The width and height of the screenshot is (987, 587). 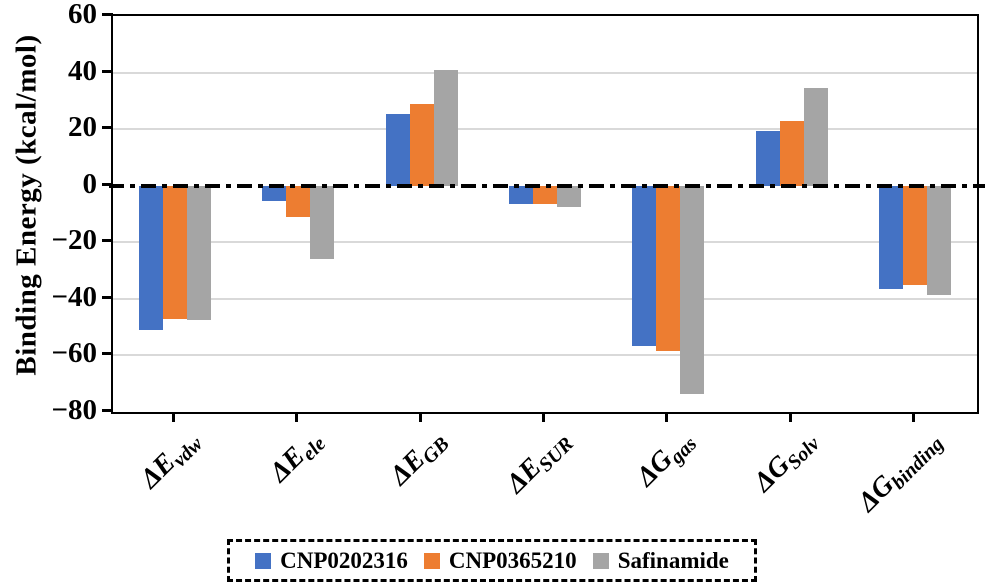 I want to click on x-category-label: ΔGbinding, so click(x=899, y=472).